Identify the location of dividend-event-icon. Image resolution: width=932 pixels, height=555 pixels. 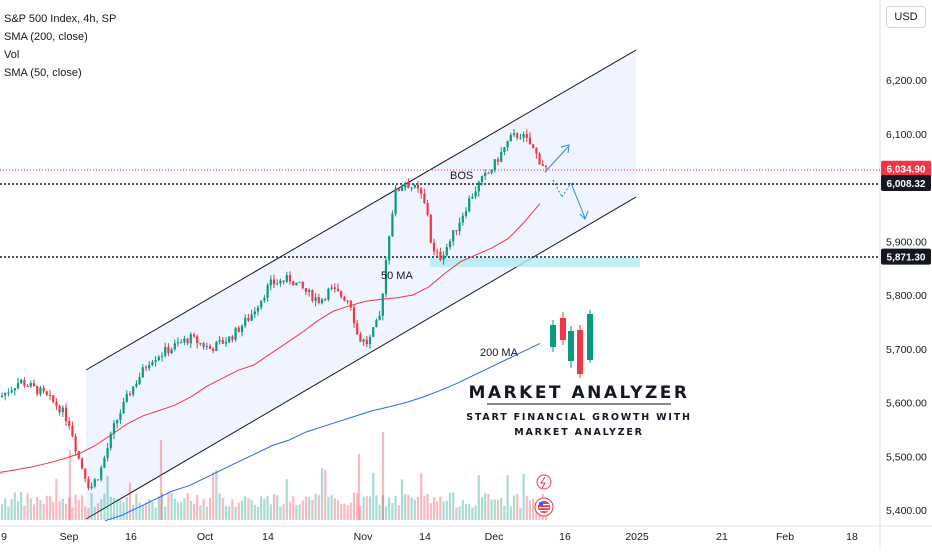
(544, 482).